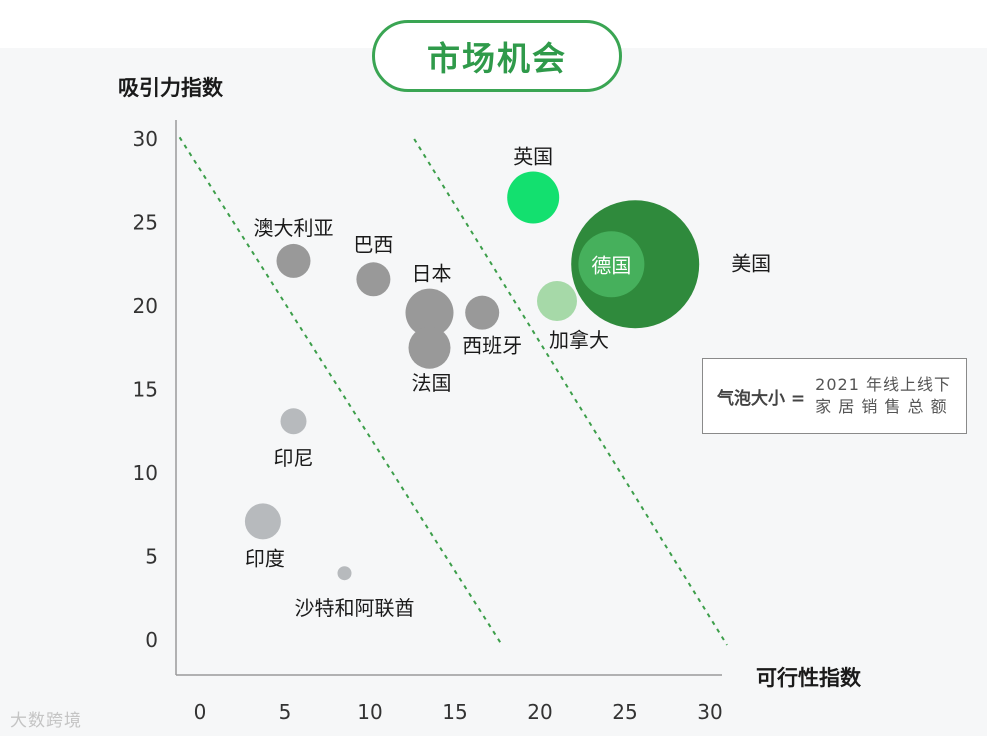  Describe the element at coordinates (497, 56) in the screenshot. I see `chart-title: 市场机会` at that location.